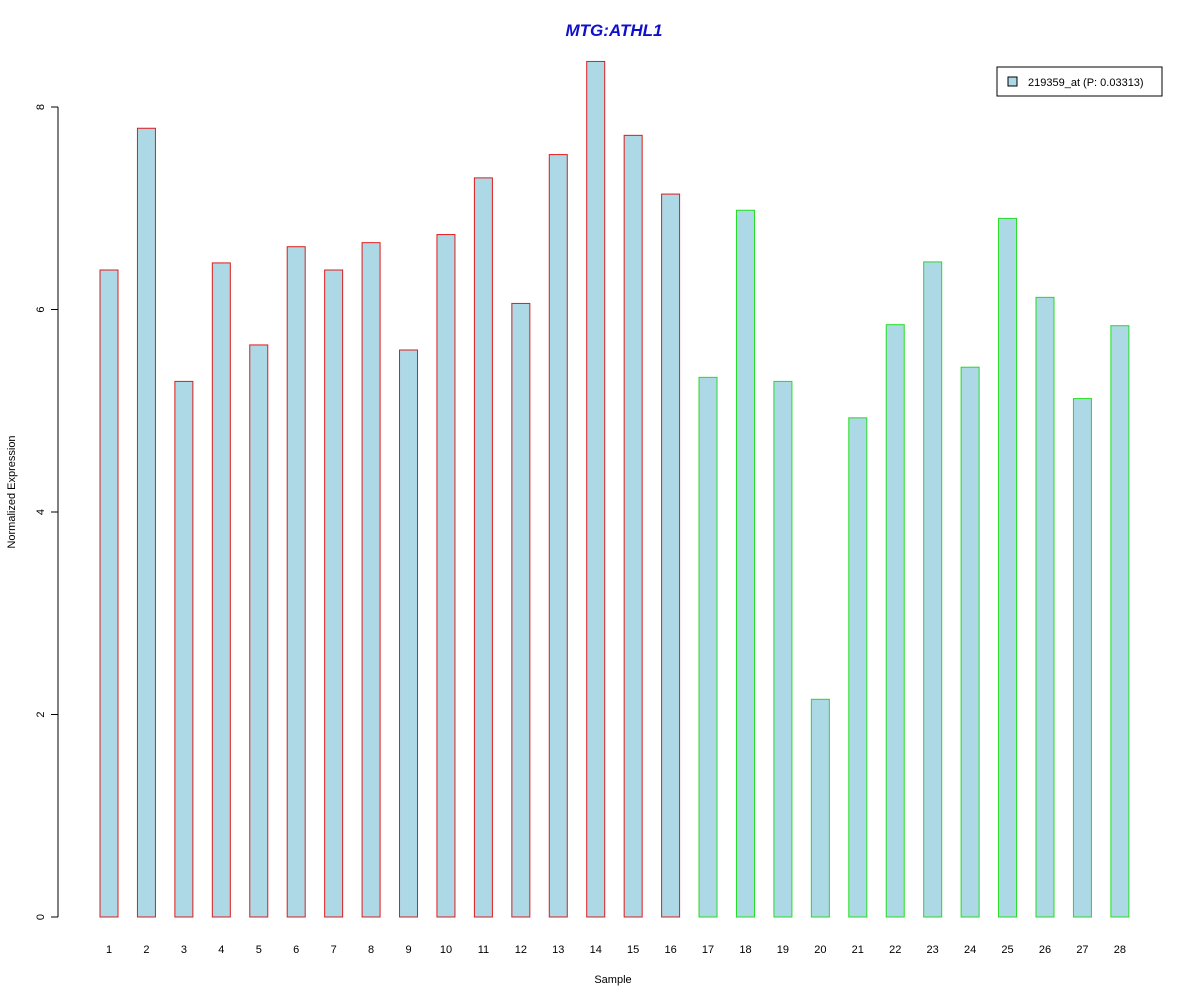 This screenshot has height=1000, width=1200. I want to click on x-axis-label: Sample, so click(612, 980).